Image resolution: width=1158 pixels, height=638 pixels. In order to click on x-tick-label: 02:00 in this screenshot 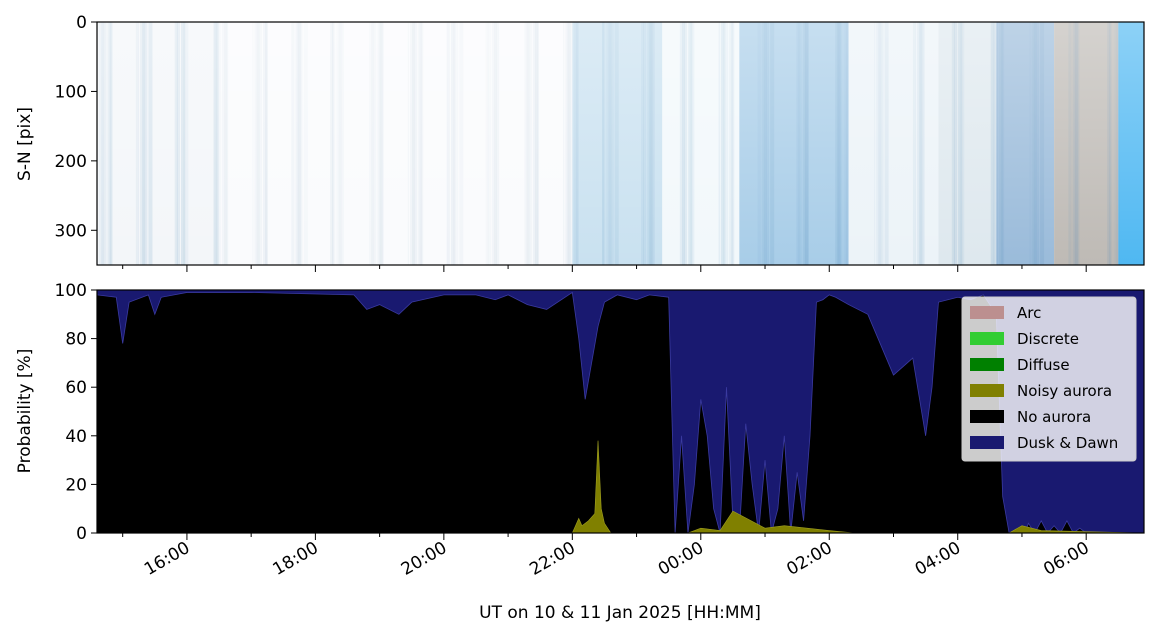, I will do `click(809, 559)`.